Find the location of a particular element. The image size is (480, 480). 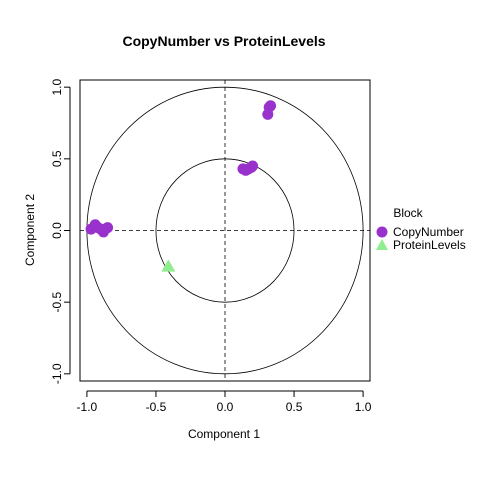

x-axis-label: Component 1 is located at coordinates (224, 434).